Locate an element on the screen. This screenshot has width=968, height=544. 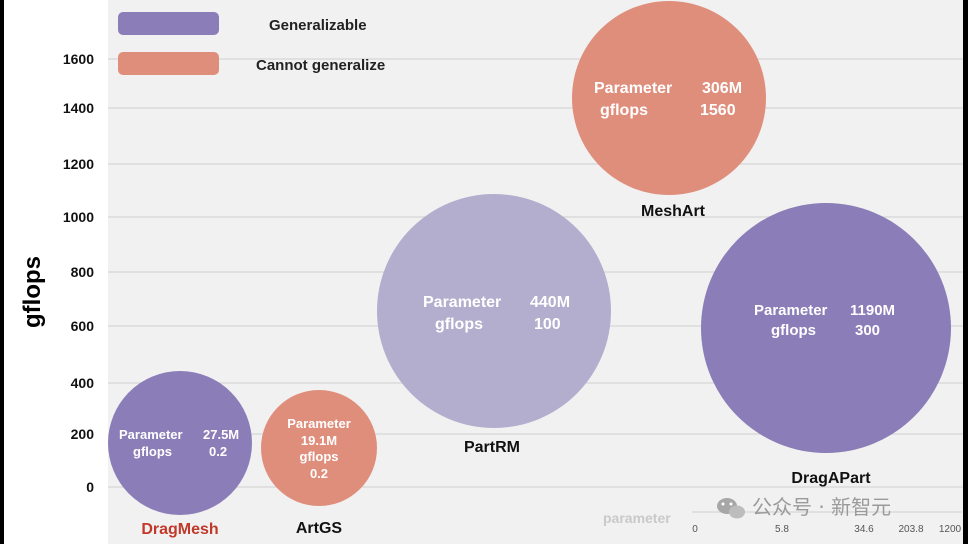
bubble-label: 1190M is located at coordinates (872, 310).